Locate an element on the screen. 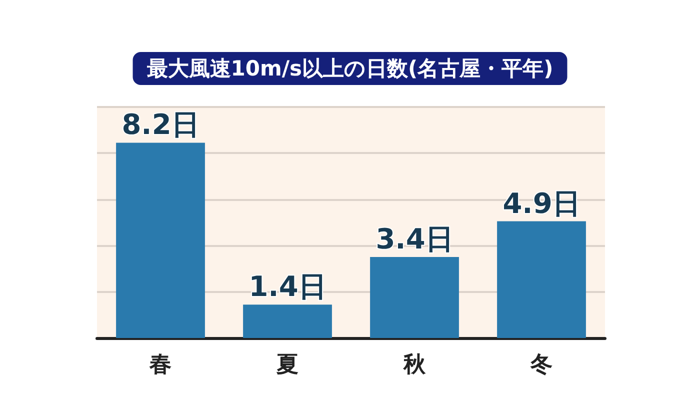  chart-title: 最大風速10m/s以上の日数(名古屋・平年) is located at coordinates (350, 68).